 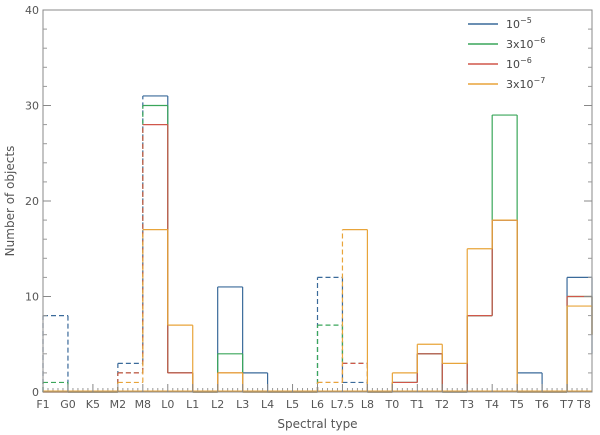 What do you see at coordinates (583, 404) in the screenshot?
I see `x-tick-label: T8` at bounding box center [583, 404].